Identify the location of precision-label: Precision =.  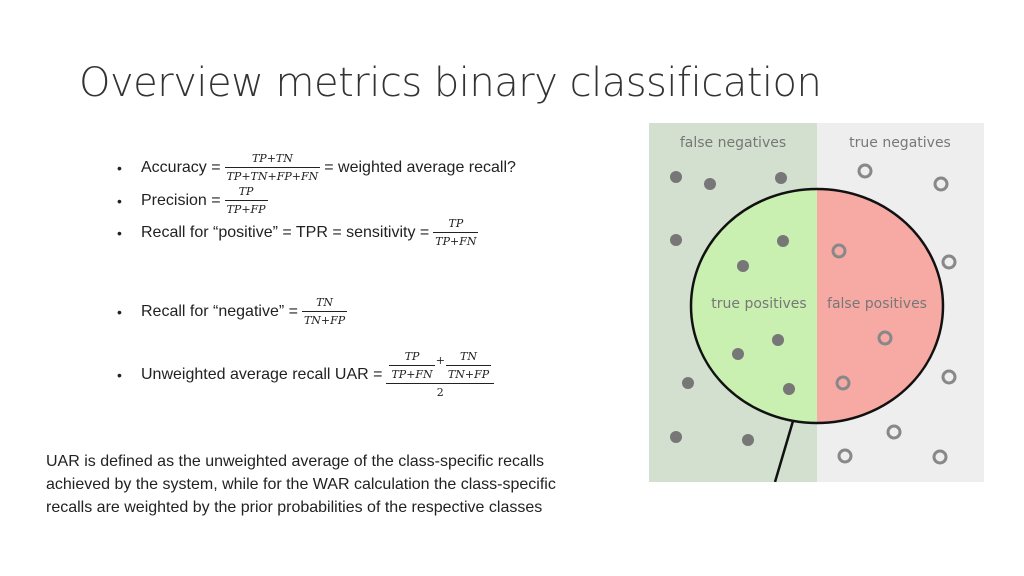
(181, 200).